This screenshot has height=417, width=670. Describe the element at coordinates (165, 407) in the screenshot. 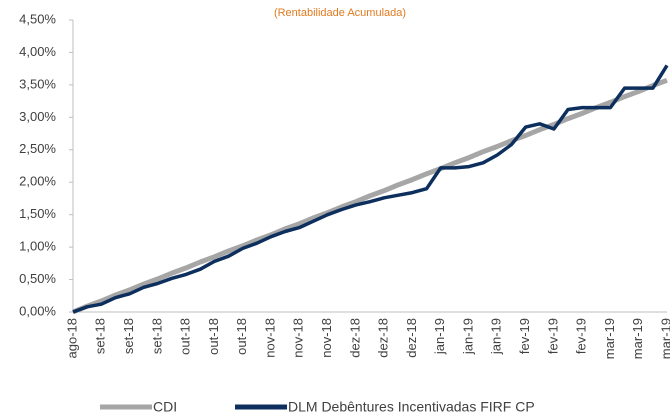

I see `legend-label: CDI` at that location.